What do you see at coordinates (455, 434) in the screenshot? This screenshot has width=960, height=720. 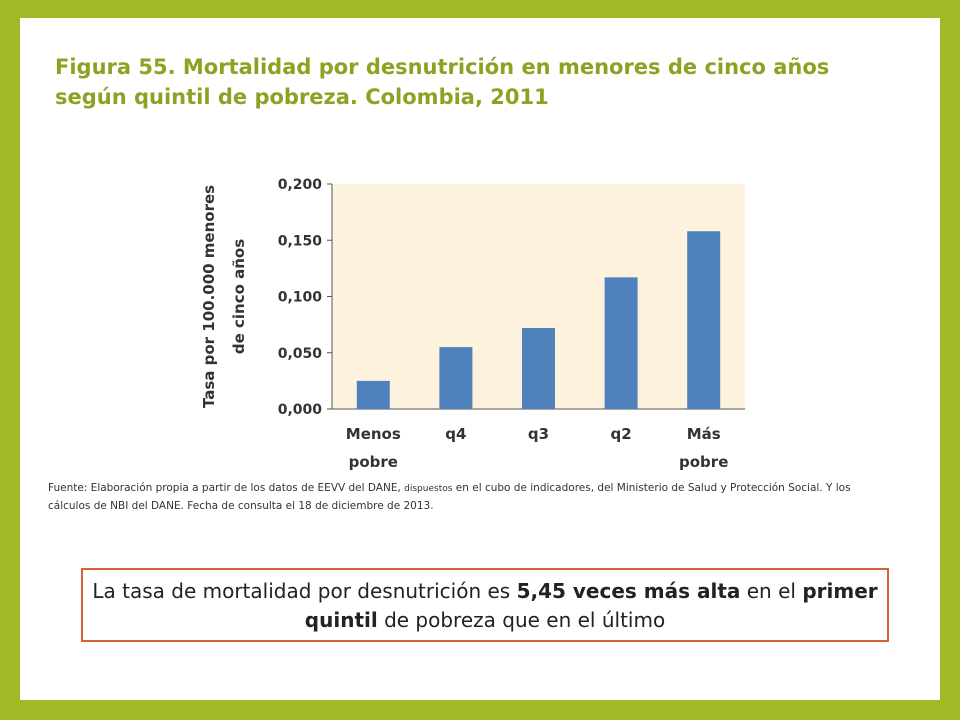 I see `x-tick-label: q4` at bounding box center [455, 434].